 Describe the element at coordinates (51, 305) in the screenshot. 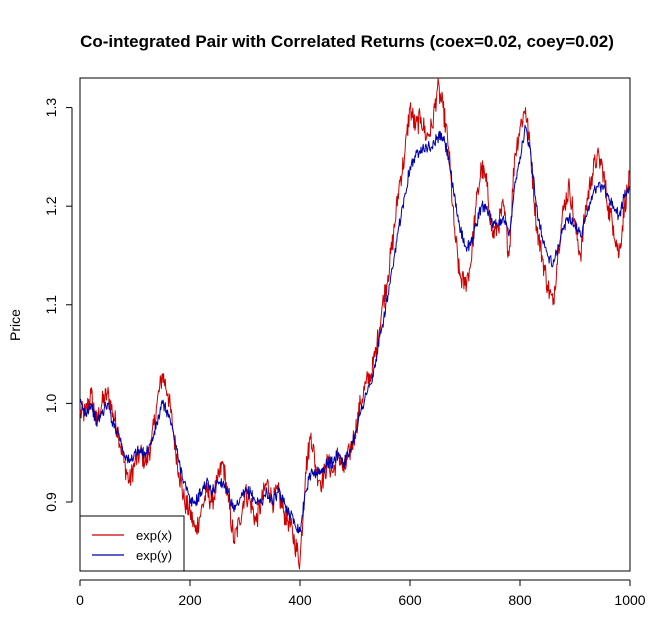

I see `y-tick-label: 1.1` at that location.